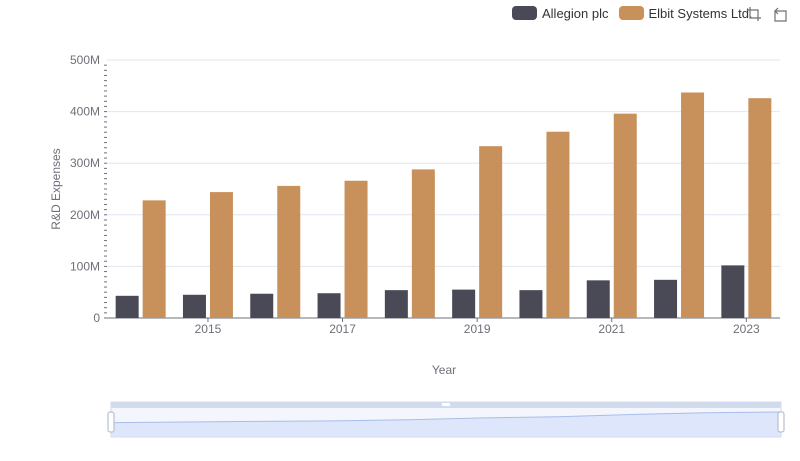  What do you see at coordinates (700, 13) in the screenshot?
I see `legend-label-elbit: Elbit Systems Ltd.` at bounding box center [700, 13].